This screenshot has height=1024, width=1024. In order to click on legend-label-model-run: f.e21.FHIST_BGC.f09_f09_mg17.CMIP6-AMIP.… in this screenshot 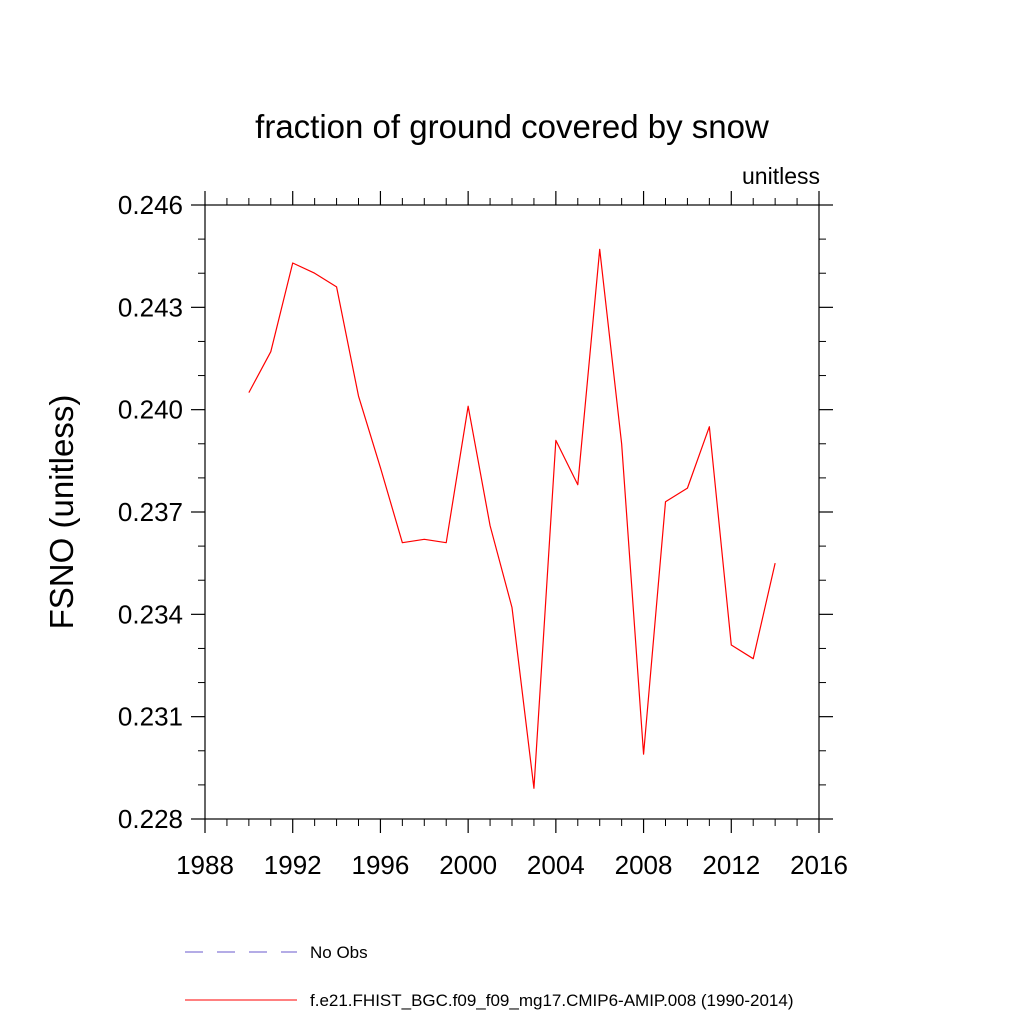, I will do `click(552, 1000)`.